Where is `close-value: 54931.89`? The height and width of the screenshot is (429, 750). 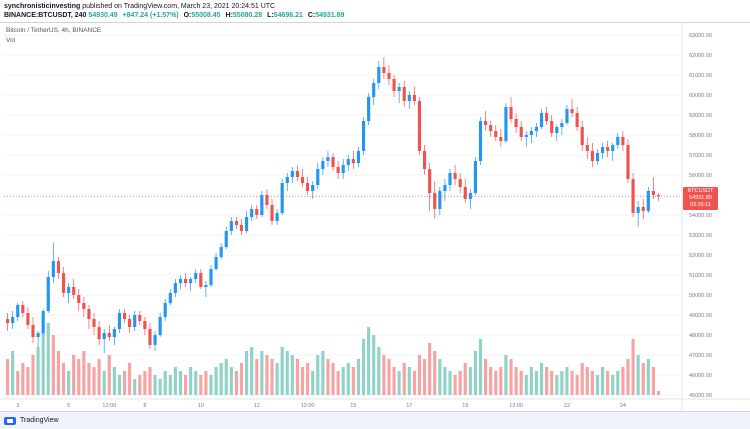
close-value: 54931.89 is located at coordinates (330, 15).